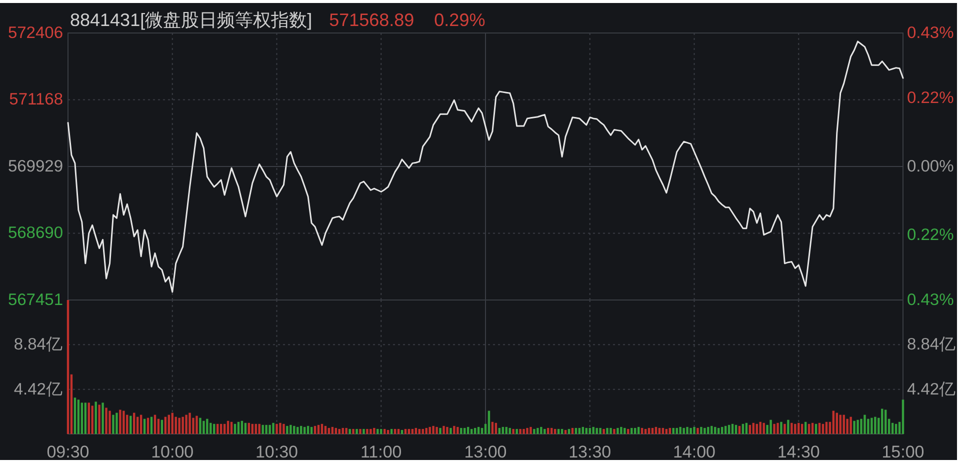 The image size is (960, 464). I want to click on x-tick-label: 10:00, so click(172, 452).